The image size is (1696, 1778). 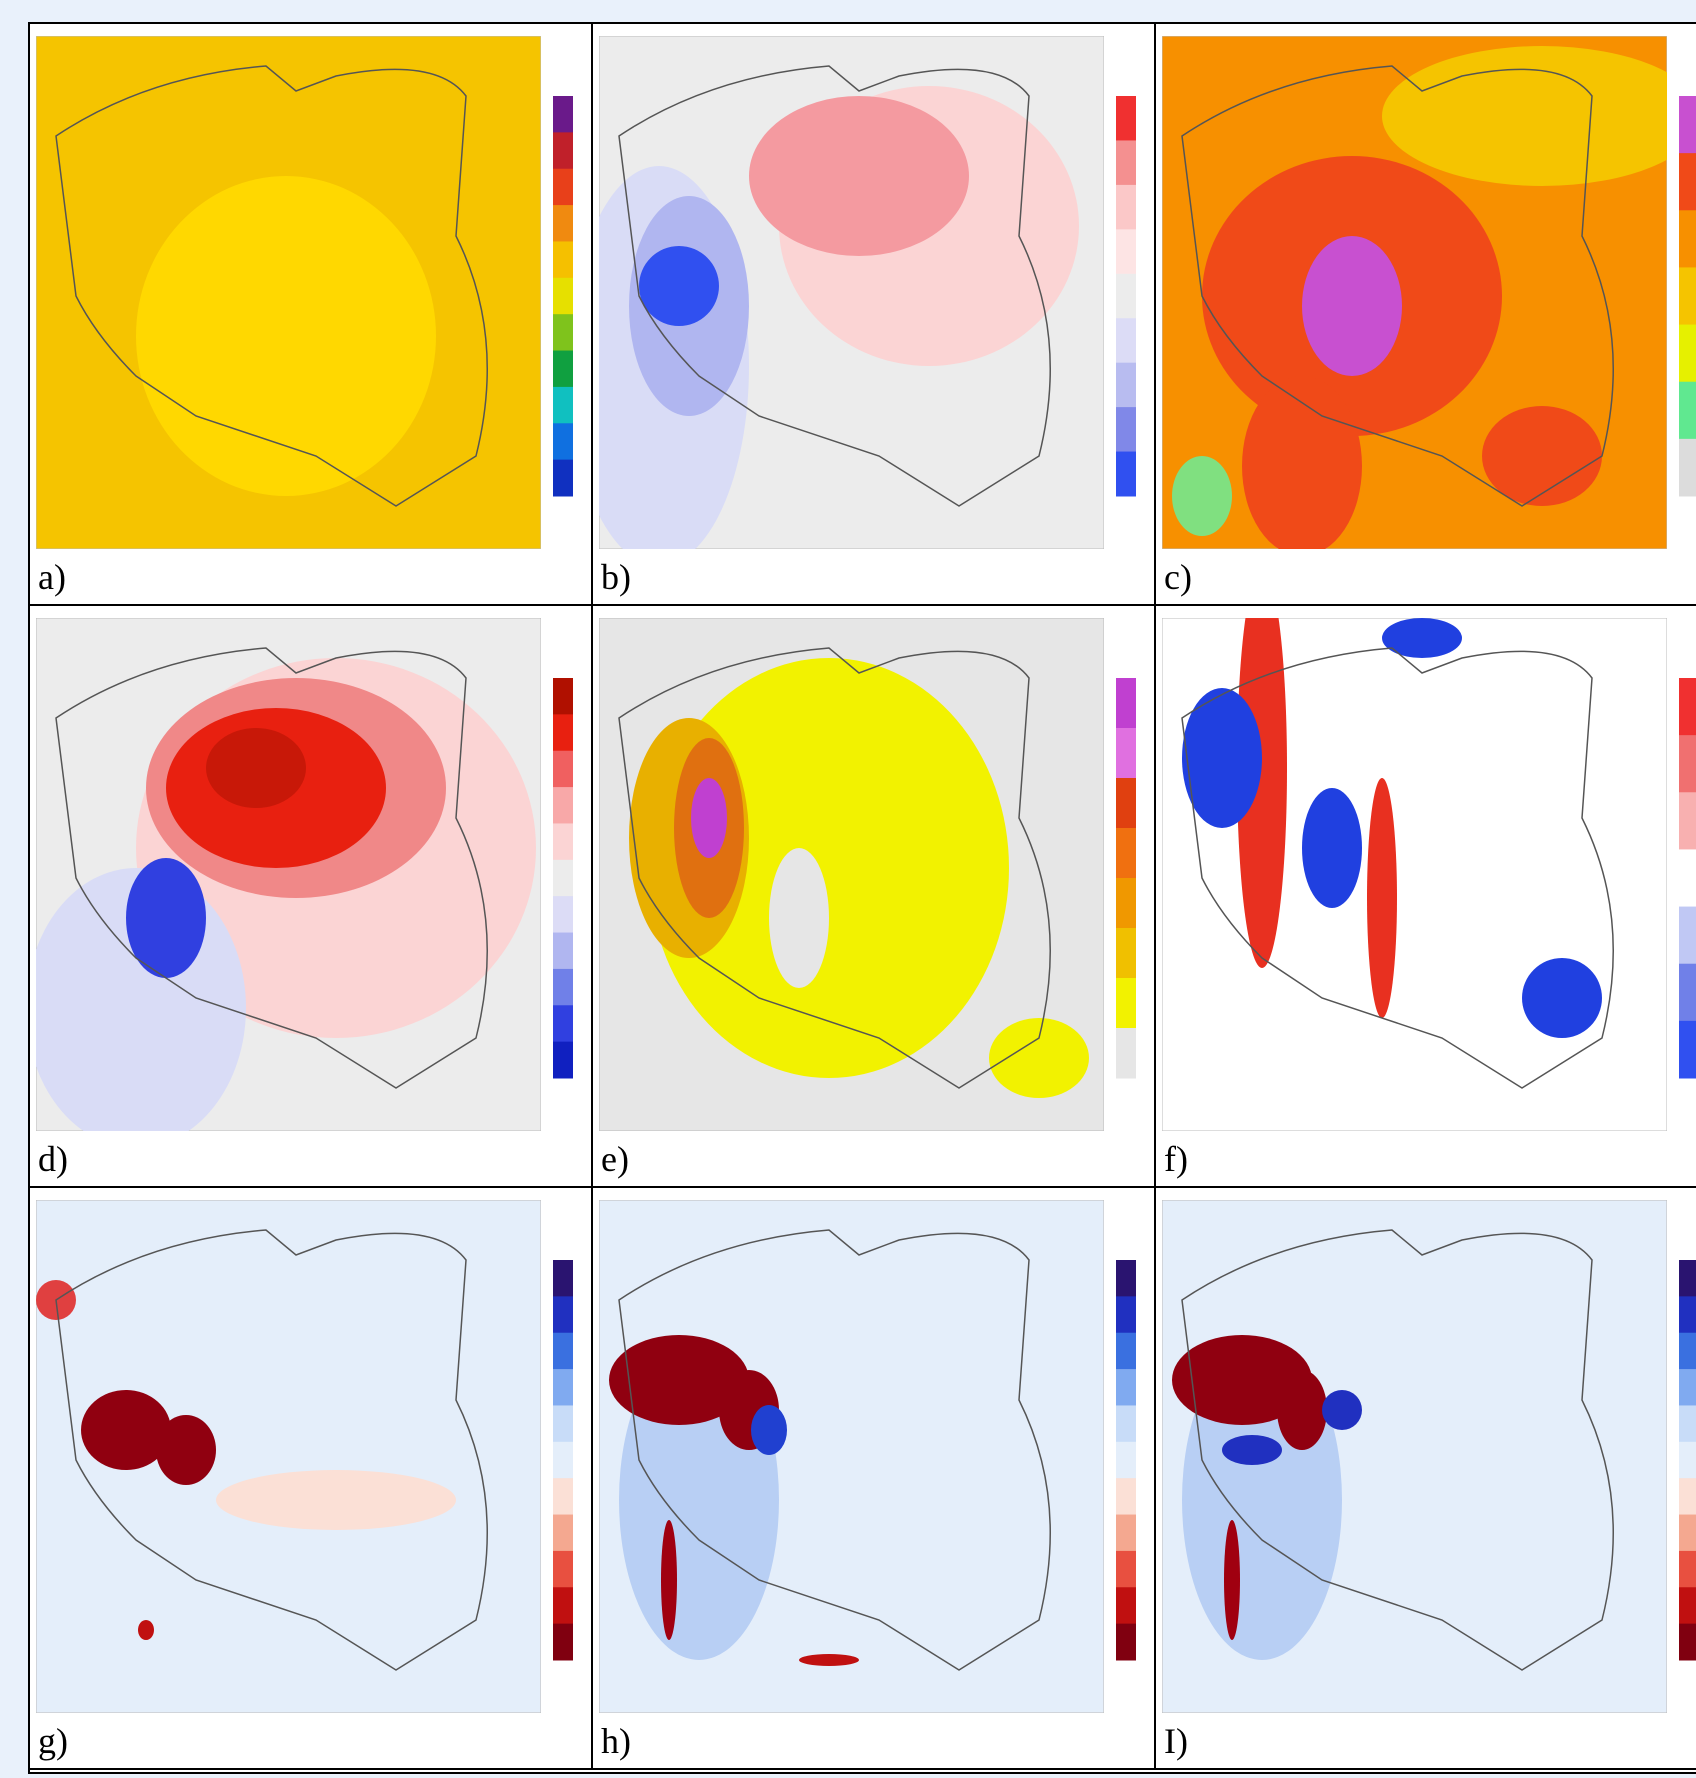 I want to click on panel-cell: b), so click(x=874, y=315).